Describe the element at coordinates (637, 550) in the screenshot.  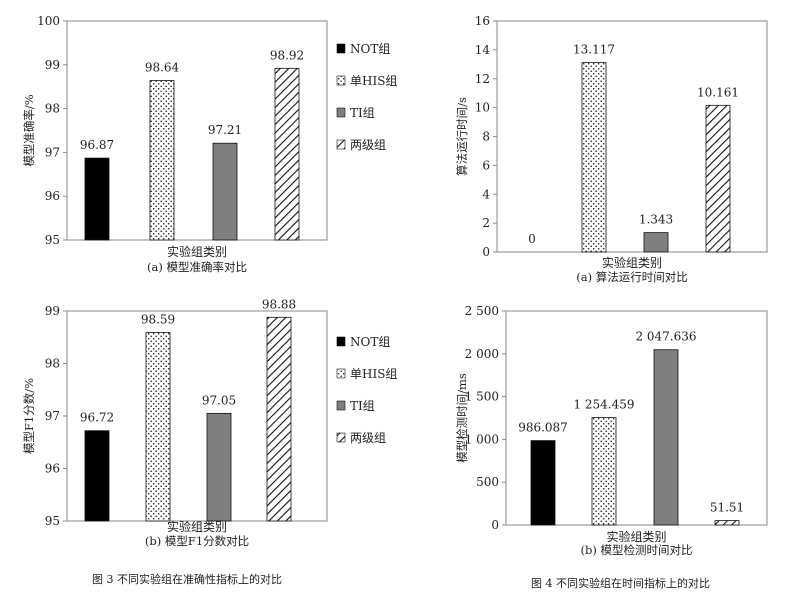
I see `chart-subtitle: (b) 模型检测时间对比` at that location.